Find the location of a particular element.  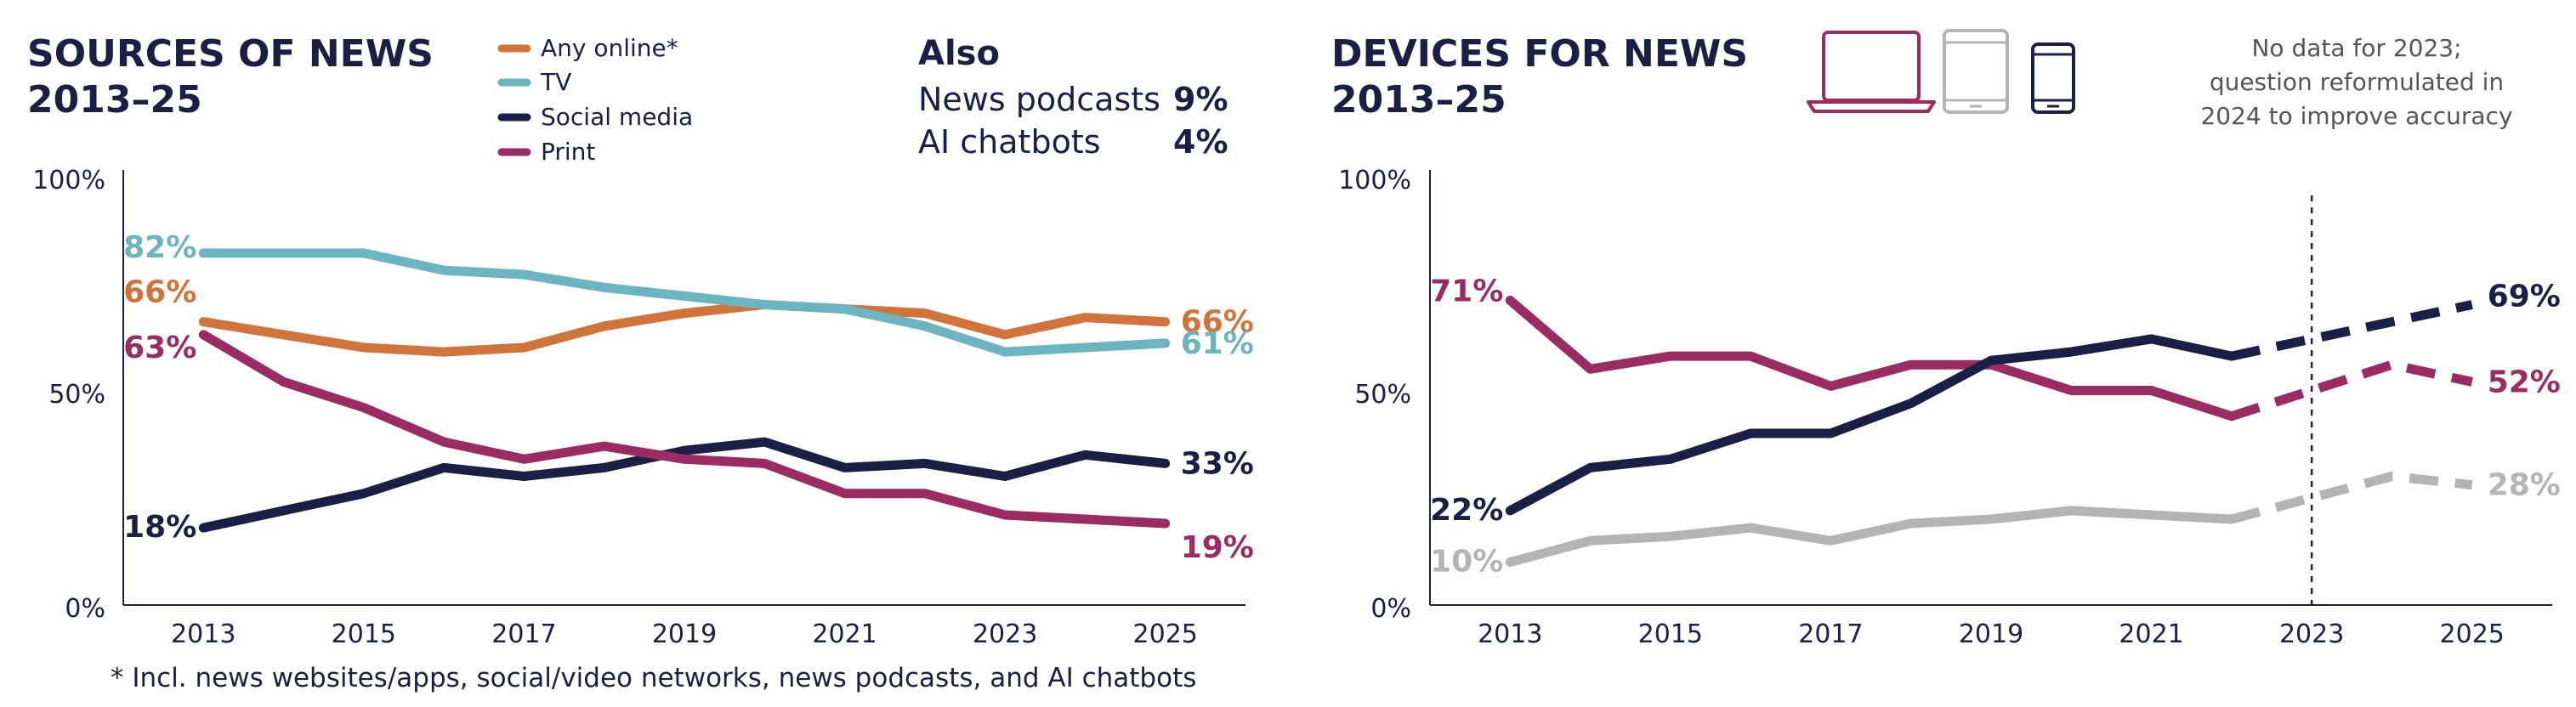

annotation-line: question reformulated in is located at coordinates (2357, 82).